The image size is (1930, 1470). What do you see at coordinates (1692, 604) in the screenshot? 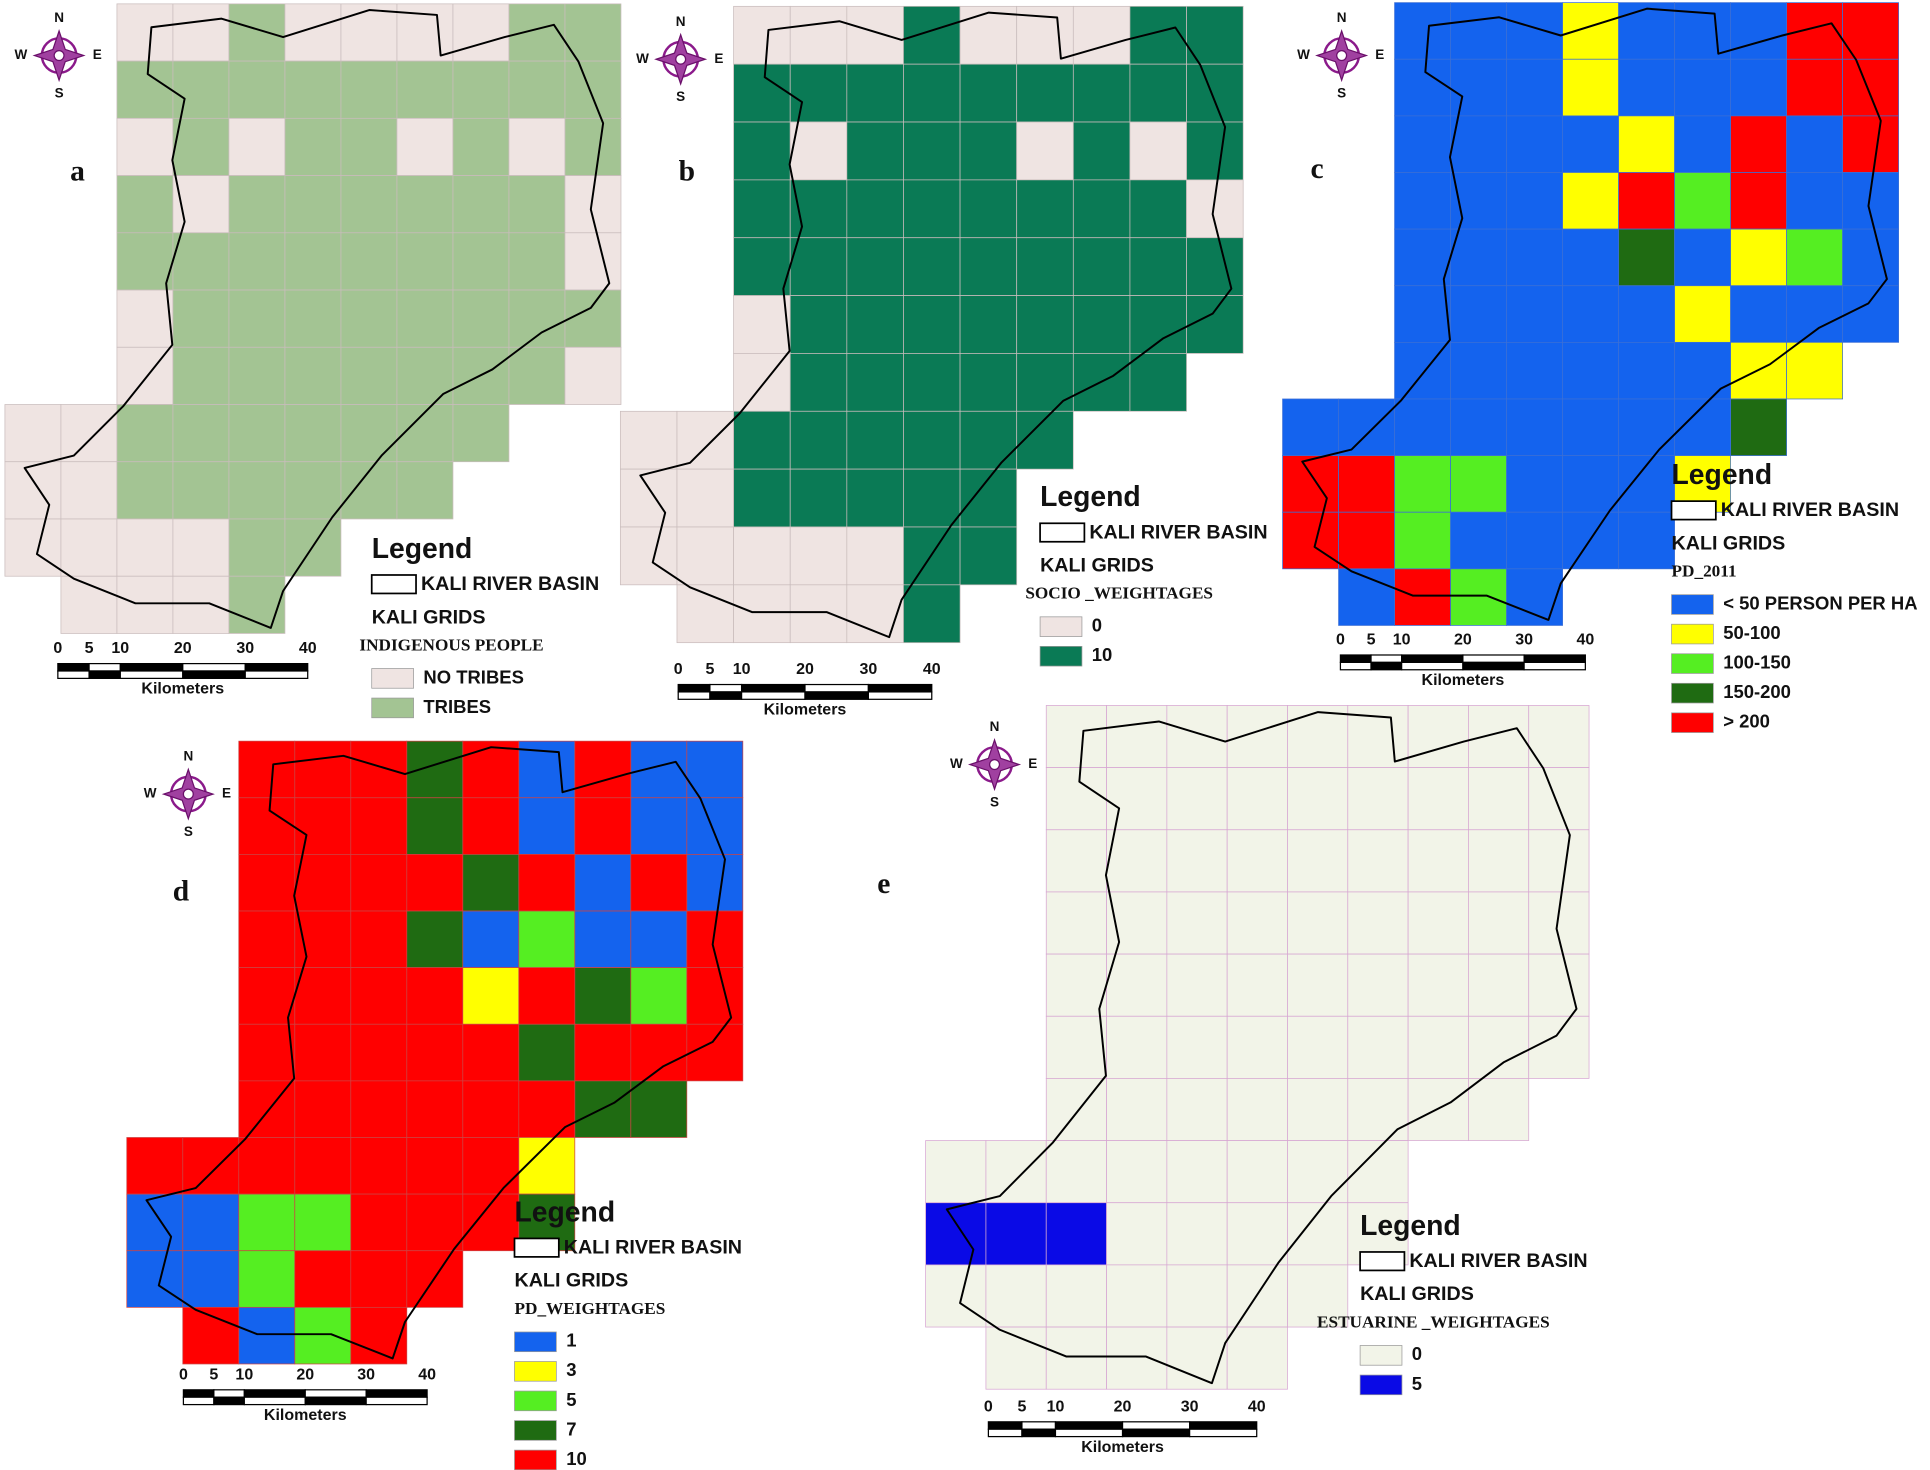
I see `legend-swatch` at bounding box center [1692, 604].